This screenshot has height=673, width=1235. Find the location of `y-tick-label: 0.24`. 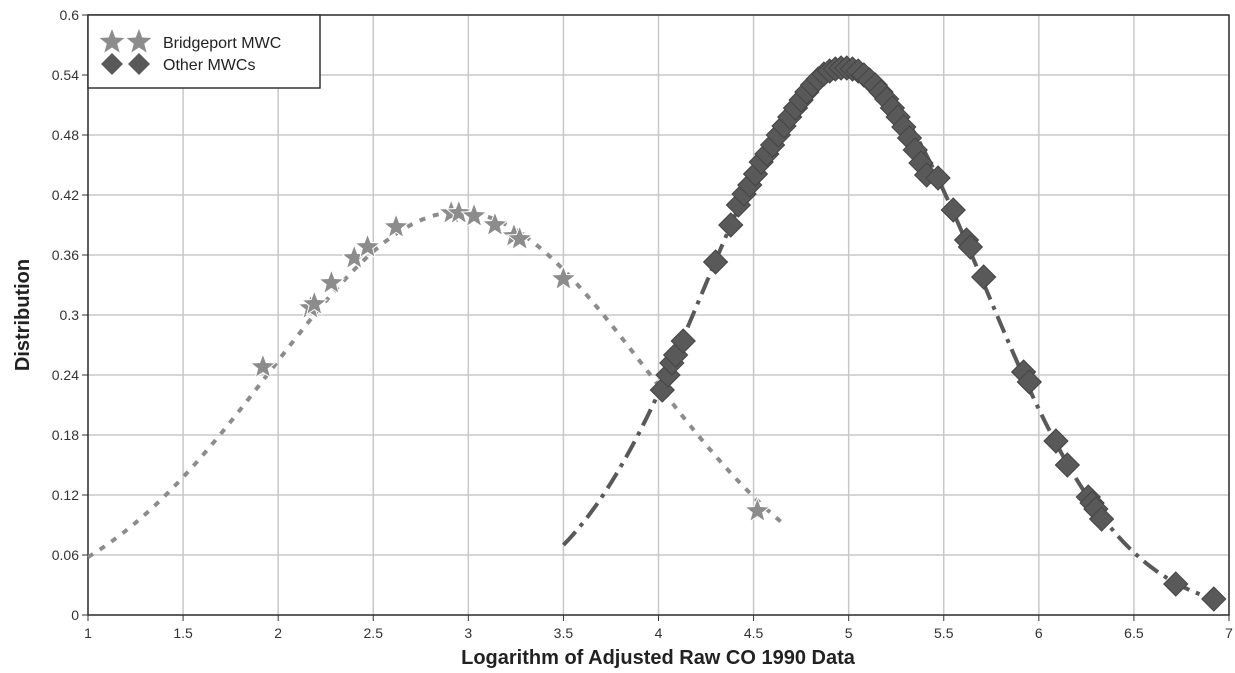

y-tick-label: 0.24 is located at coordinates (65, 375).